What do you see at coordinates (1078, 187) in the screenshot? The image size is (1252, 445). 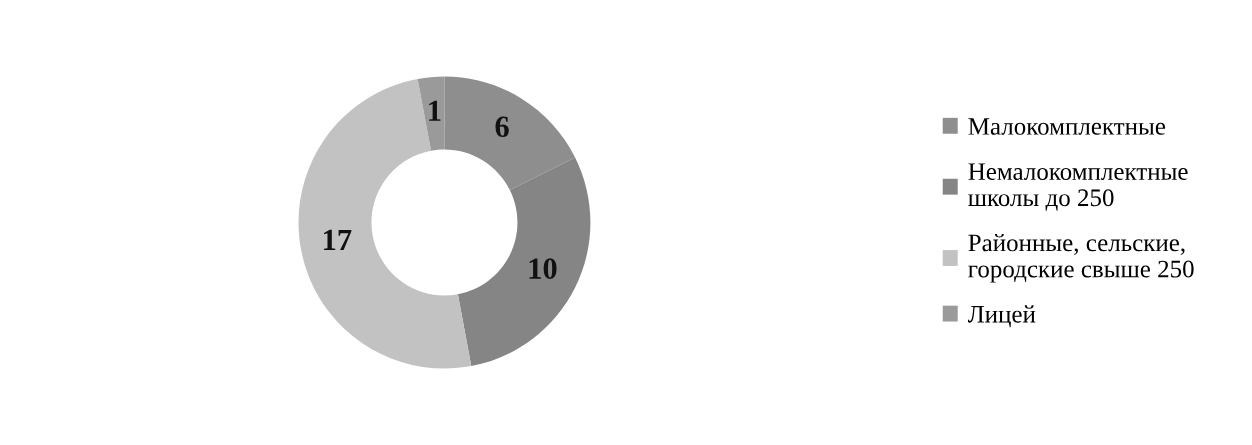 I see `legend-label: Немалокомплектные школы до 250` at bounding box center [1078, 187].